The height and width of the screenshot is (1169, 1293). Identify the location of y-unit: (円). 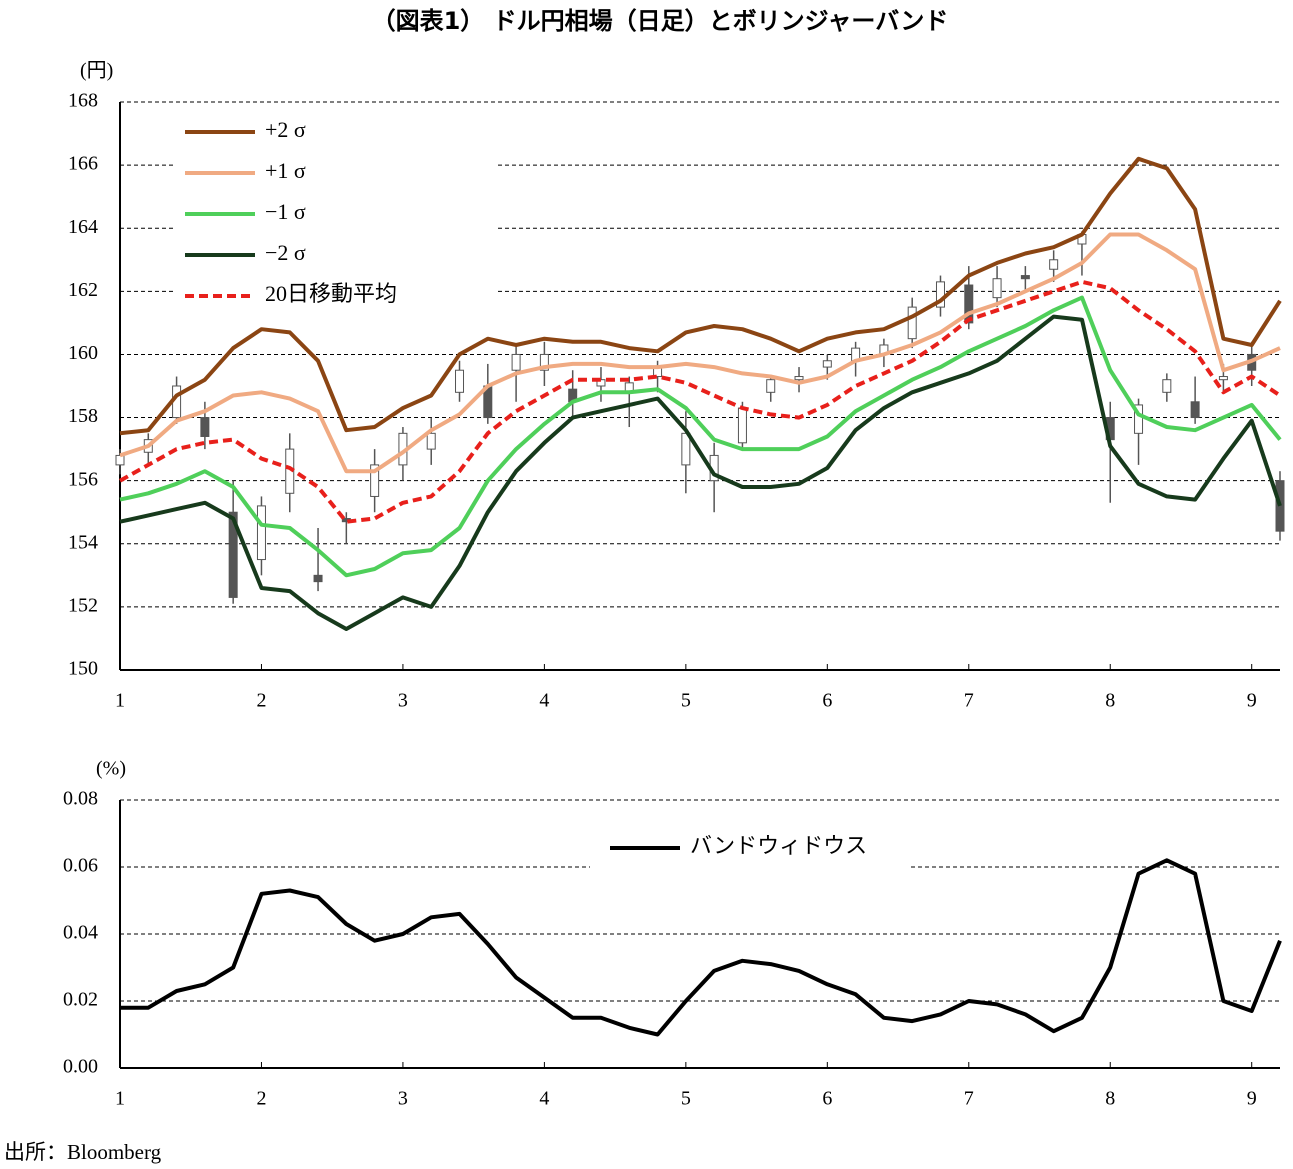
(96, 71).